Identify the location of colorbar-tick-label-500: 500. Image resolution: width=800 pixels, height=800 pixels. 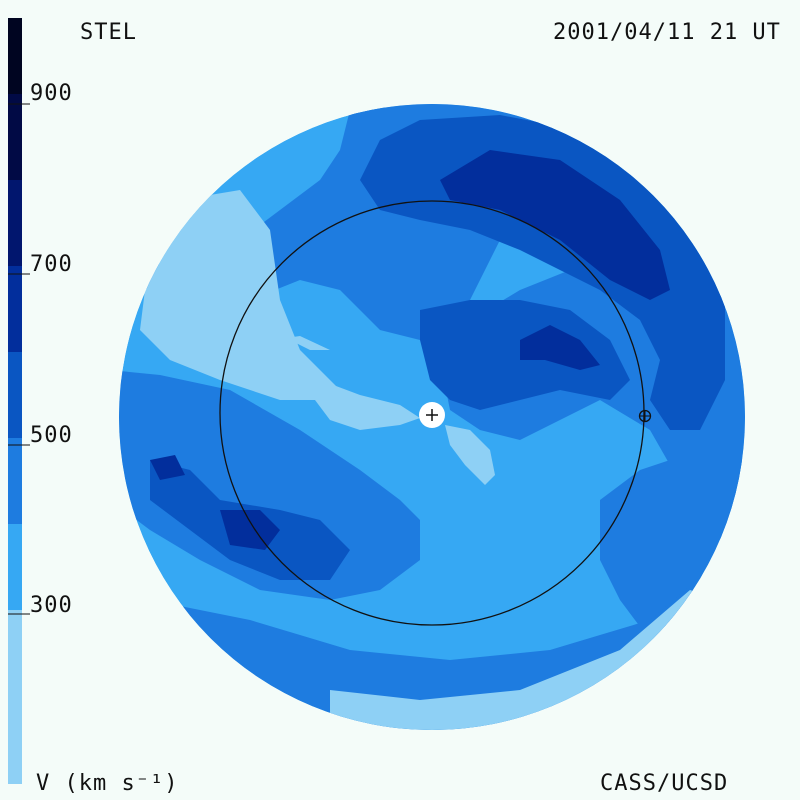
(51, 435).